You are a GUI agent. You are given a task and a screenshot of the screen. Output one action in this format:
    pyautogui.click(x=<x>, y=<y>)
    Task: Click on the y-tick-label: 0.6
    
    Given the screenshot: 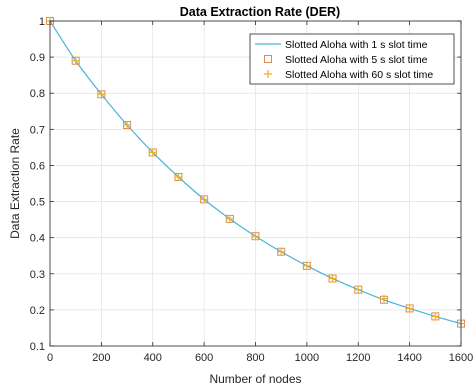 What is the action you would take?
    pyautogui.click(x=37, y=166)
    